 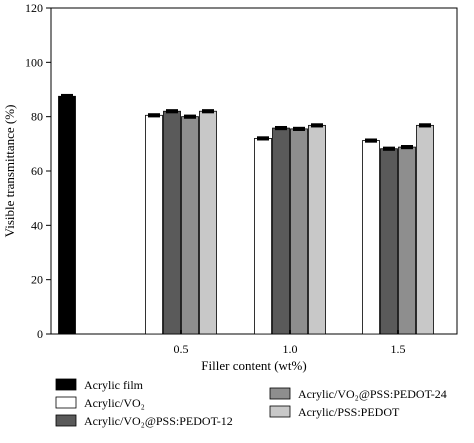 I want to click on y-axis-ticks: 0 20 40 60 80 100 120, so click(x=38, y=171).